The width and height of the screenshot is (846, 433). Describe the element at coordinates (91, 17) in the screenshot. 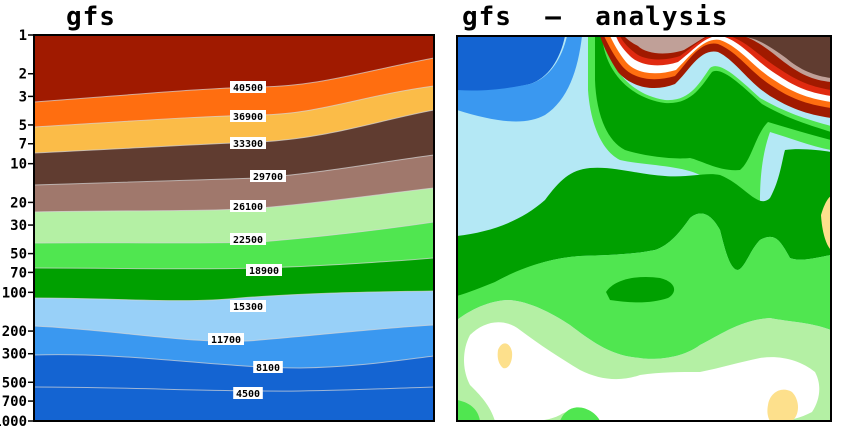

I see `left-panel-title: gfs` at that location.